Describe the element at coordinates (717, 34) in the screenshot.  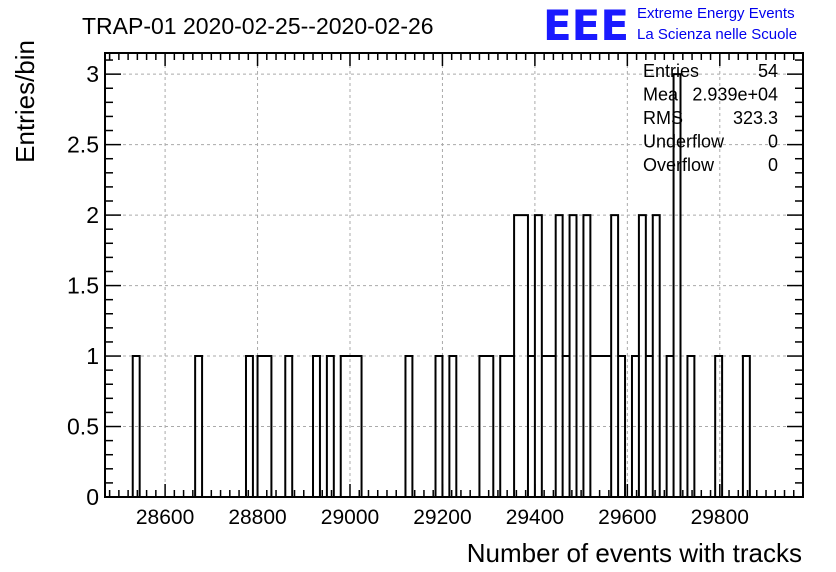
I see `logo-line-2: La Scienza nelle Scuole` at that location.